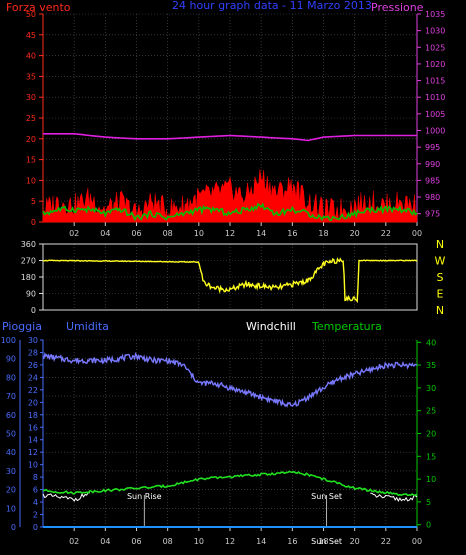  I want to click on humidity-tick-label: 4, so click(35, 502).